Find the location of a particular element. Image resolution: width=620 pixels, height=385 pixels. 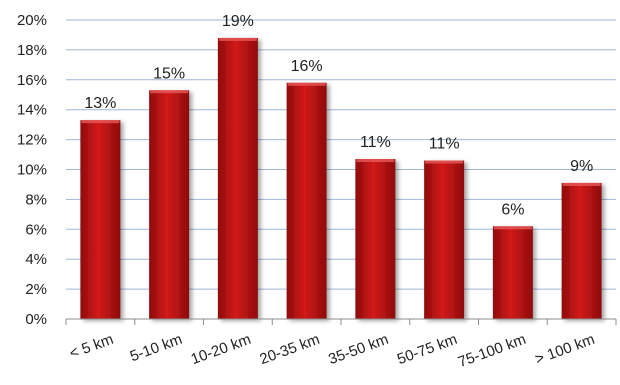

data-label: 19% is located at coordinates (238, 21).